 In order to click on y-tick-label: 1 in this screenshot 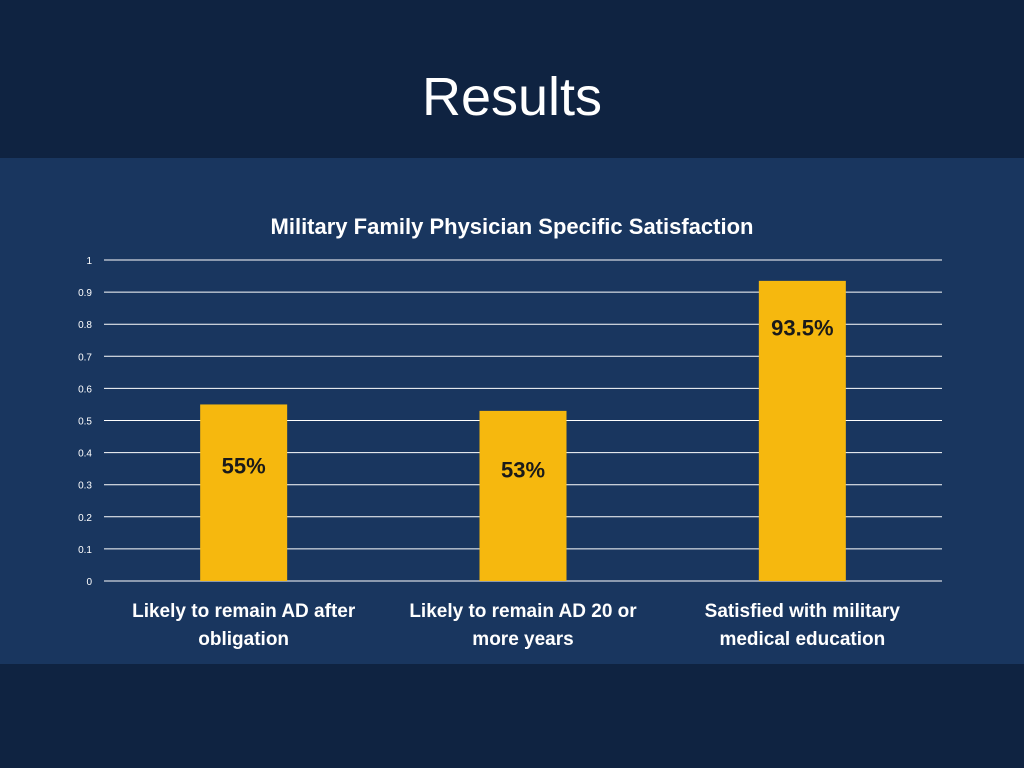, I will do `click(89, 261)`.